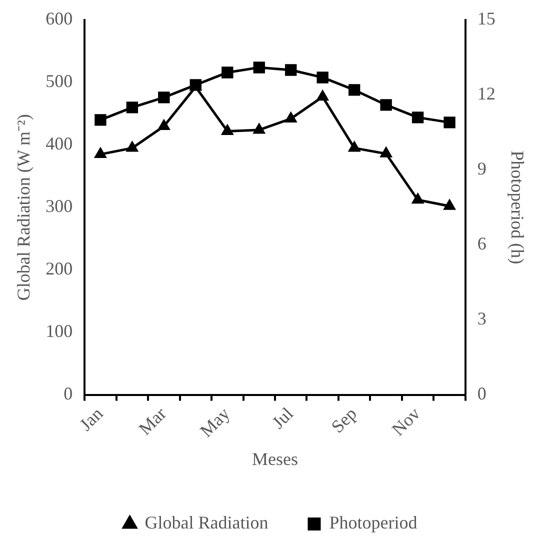 This screenshot has height=548, width=541. I want to click on y-tick-label: 500, so click(59, 81).